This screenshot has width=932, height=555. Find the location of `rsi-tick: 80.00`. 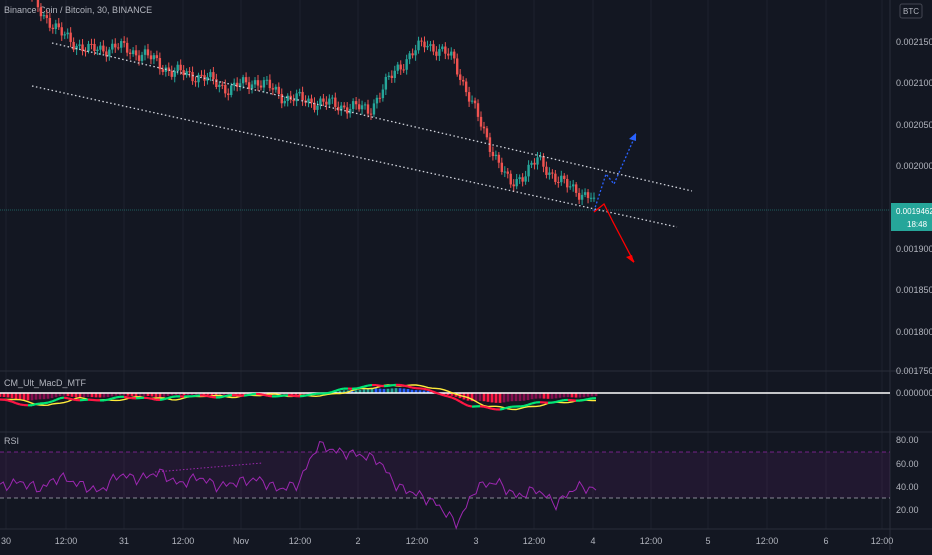

rsi-tick: 80.00 is located at coordinates (907, 440).